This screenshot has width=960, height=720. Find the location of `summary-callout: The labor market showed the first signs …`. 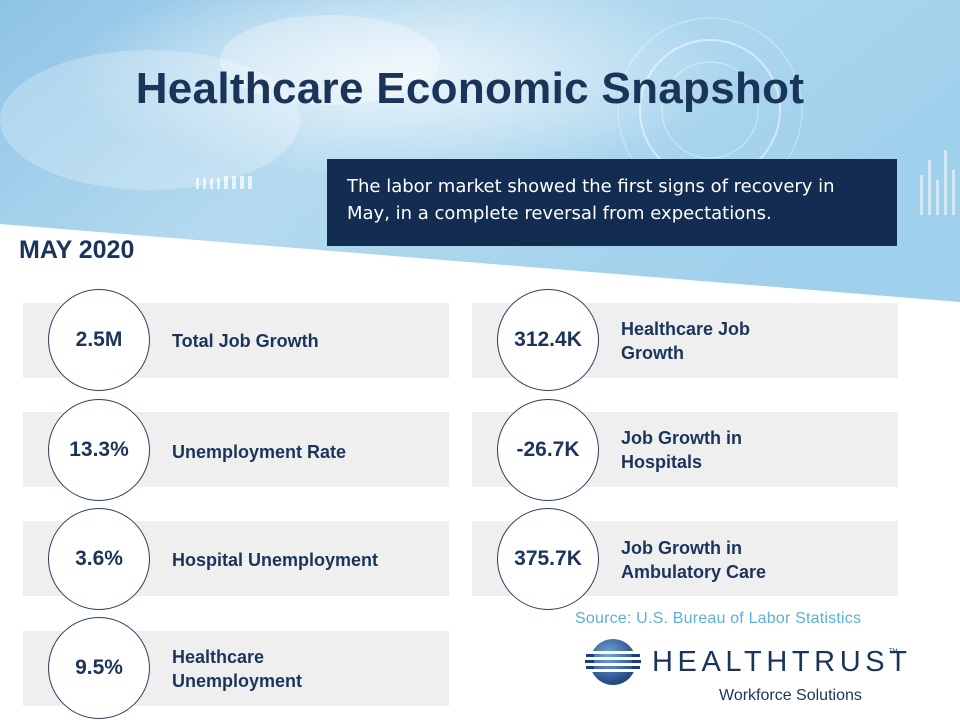

summary-callout: The labor market showed the first signs … is located at coordinates (612, 202).